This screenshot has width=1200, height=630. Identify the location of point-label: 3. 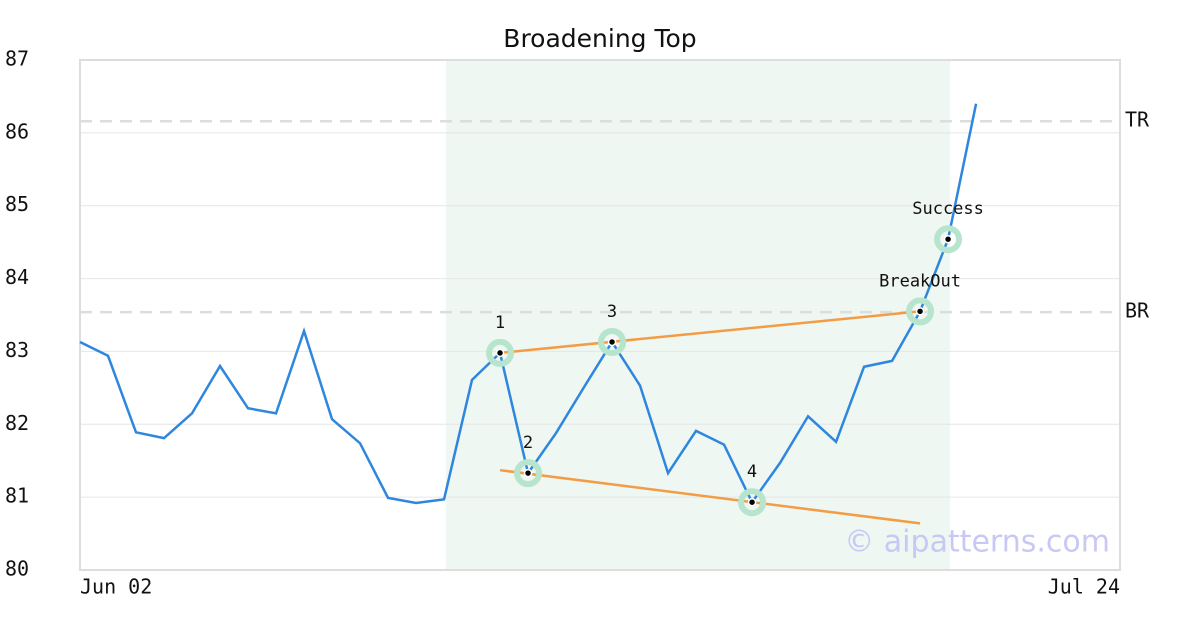
(612, 312).